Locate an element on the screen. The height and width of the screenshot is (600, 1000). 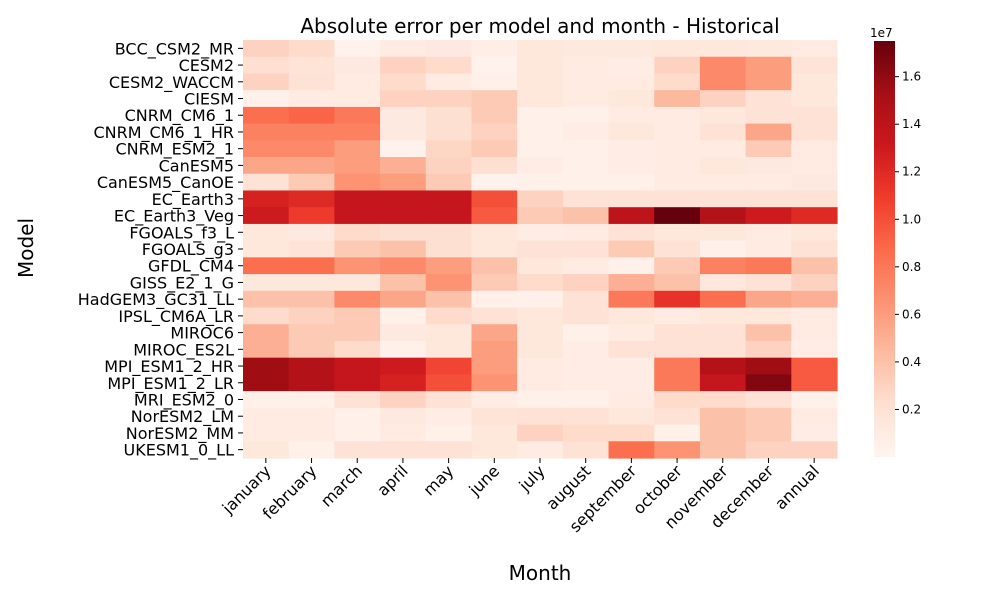
heatmap-cell-NorESM2_MM-february is located at coordinates (311, 433).